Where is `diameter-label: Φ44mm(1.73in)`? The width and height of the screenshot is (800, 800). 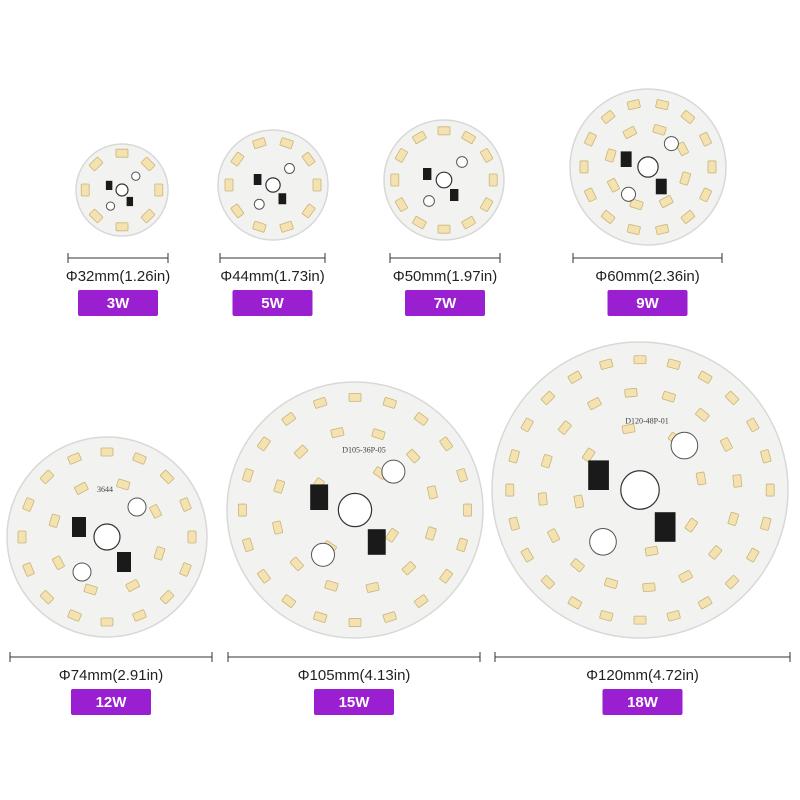 diameter-label: Φ44mm(1.73in) is located at coordinates (272, 276).